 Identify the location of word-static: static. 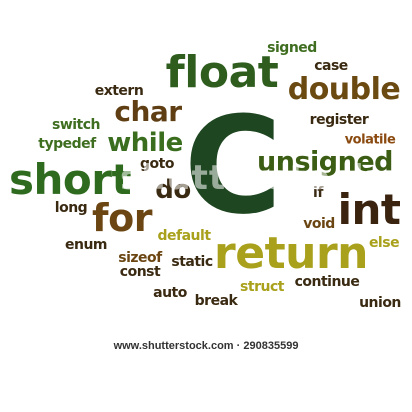
(192, 262).